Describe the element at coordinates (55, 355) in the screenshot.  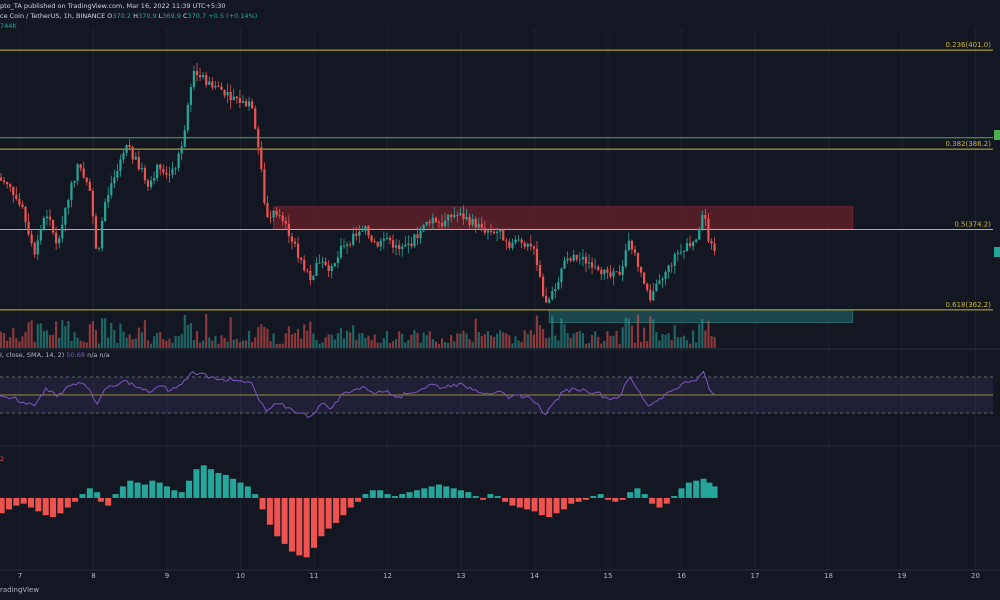
I see `rsi-legend: I, close, SMA, 14, 2) 50.68 n/a n/a` at that location.